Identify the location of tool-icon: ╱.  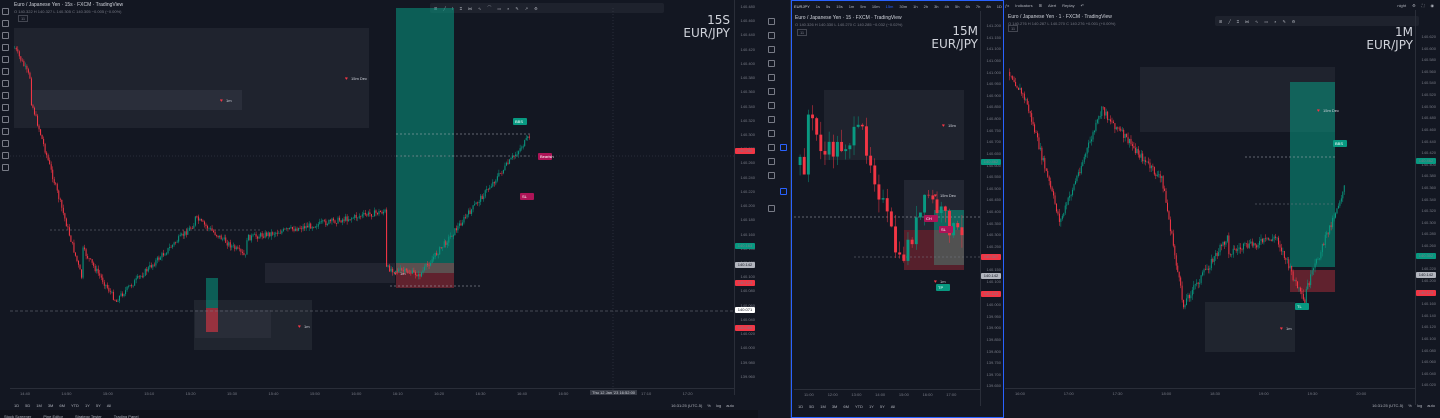
(1229, 21).